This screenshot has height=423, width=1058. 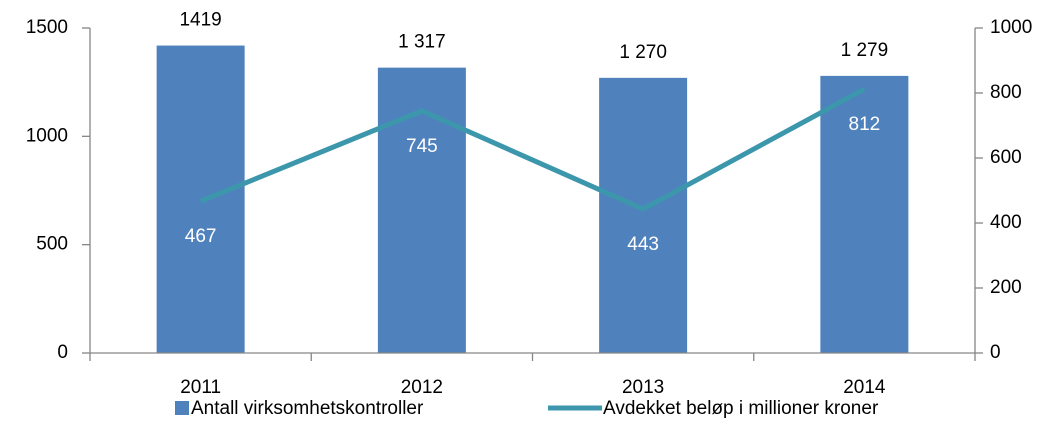 I want to click on y2-tick-label: 800, so click(x=1006, y=92).